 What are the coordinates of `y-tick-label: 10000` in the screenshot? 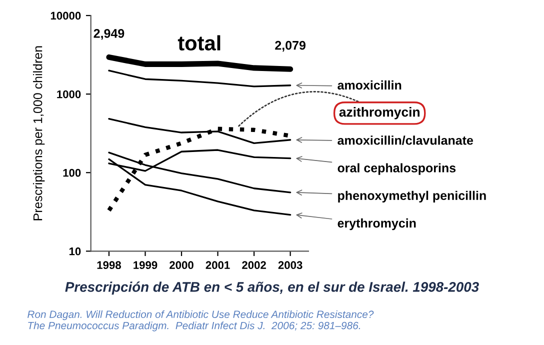 It's located at (65, 16).